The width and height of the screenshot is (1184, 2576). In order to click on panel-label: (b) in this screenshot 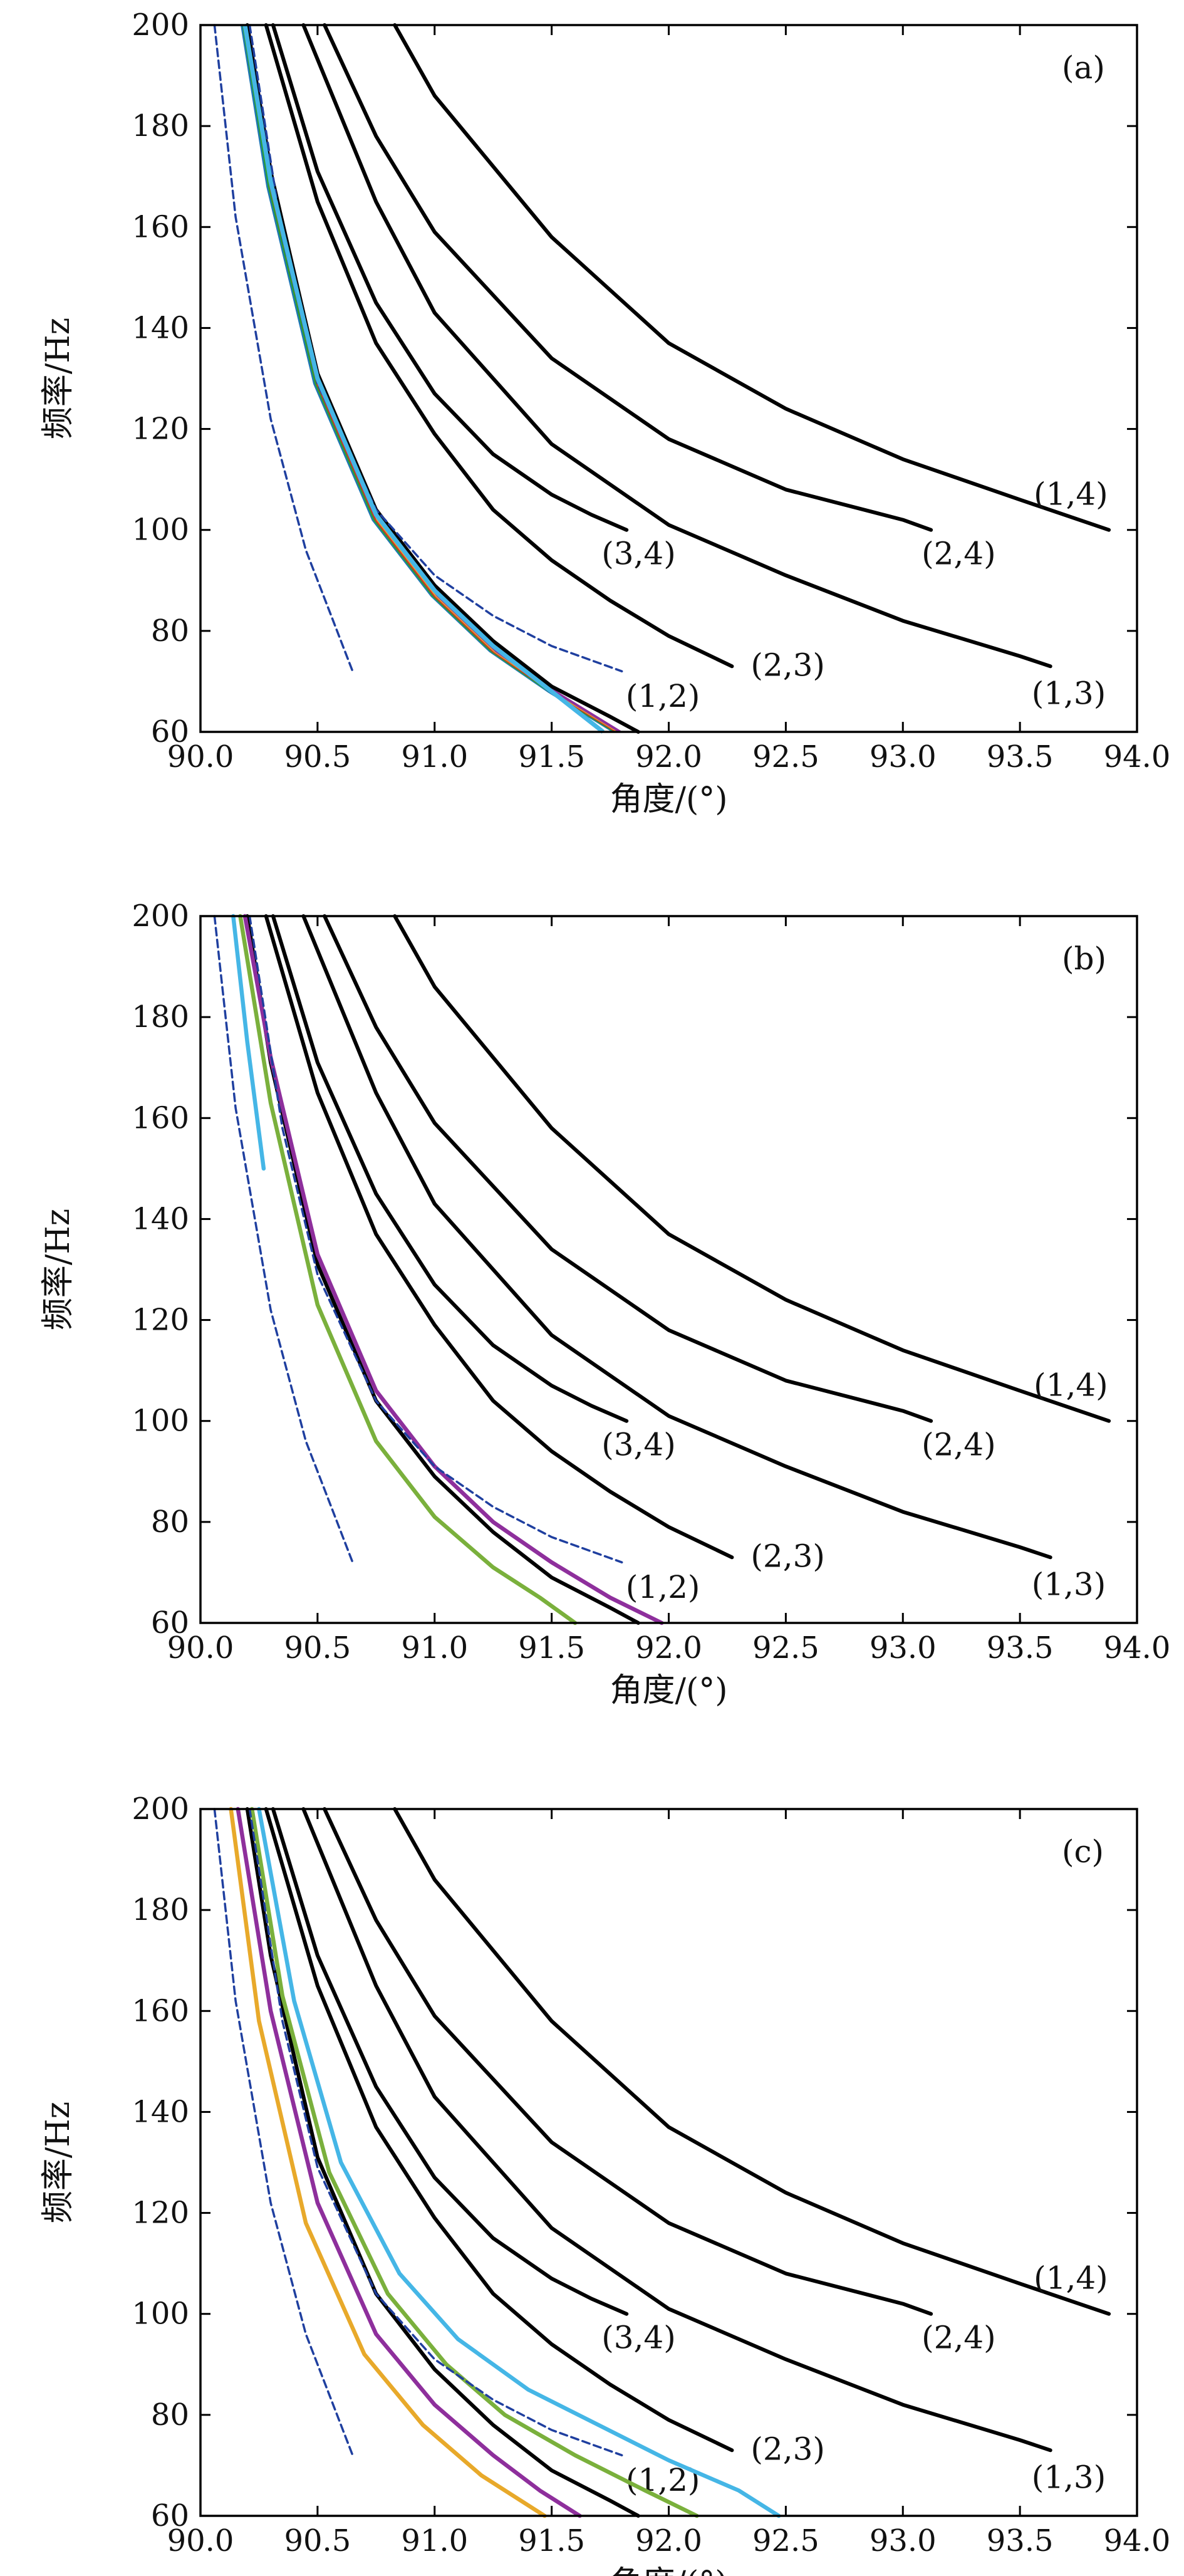, I will do `click(1084, 959)`.